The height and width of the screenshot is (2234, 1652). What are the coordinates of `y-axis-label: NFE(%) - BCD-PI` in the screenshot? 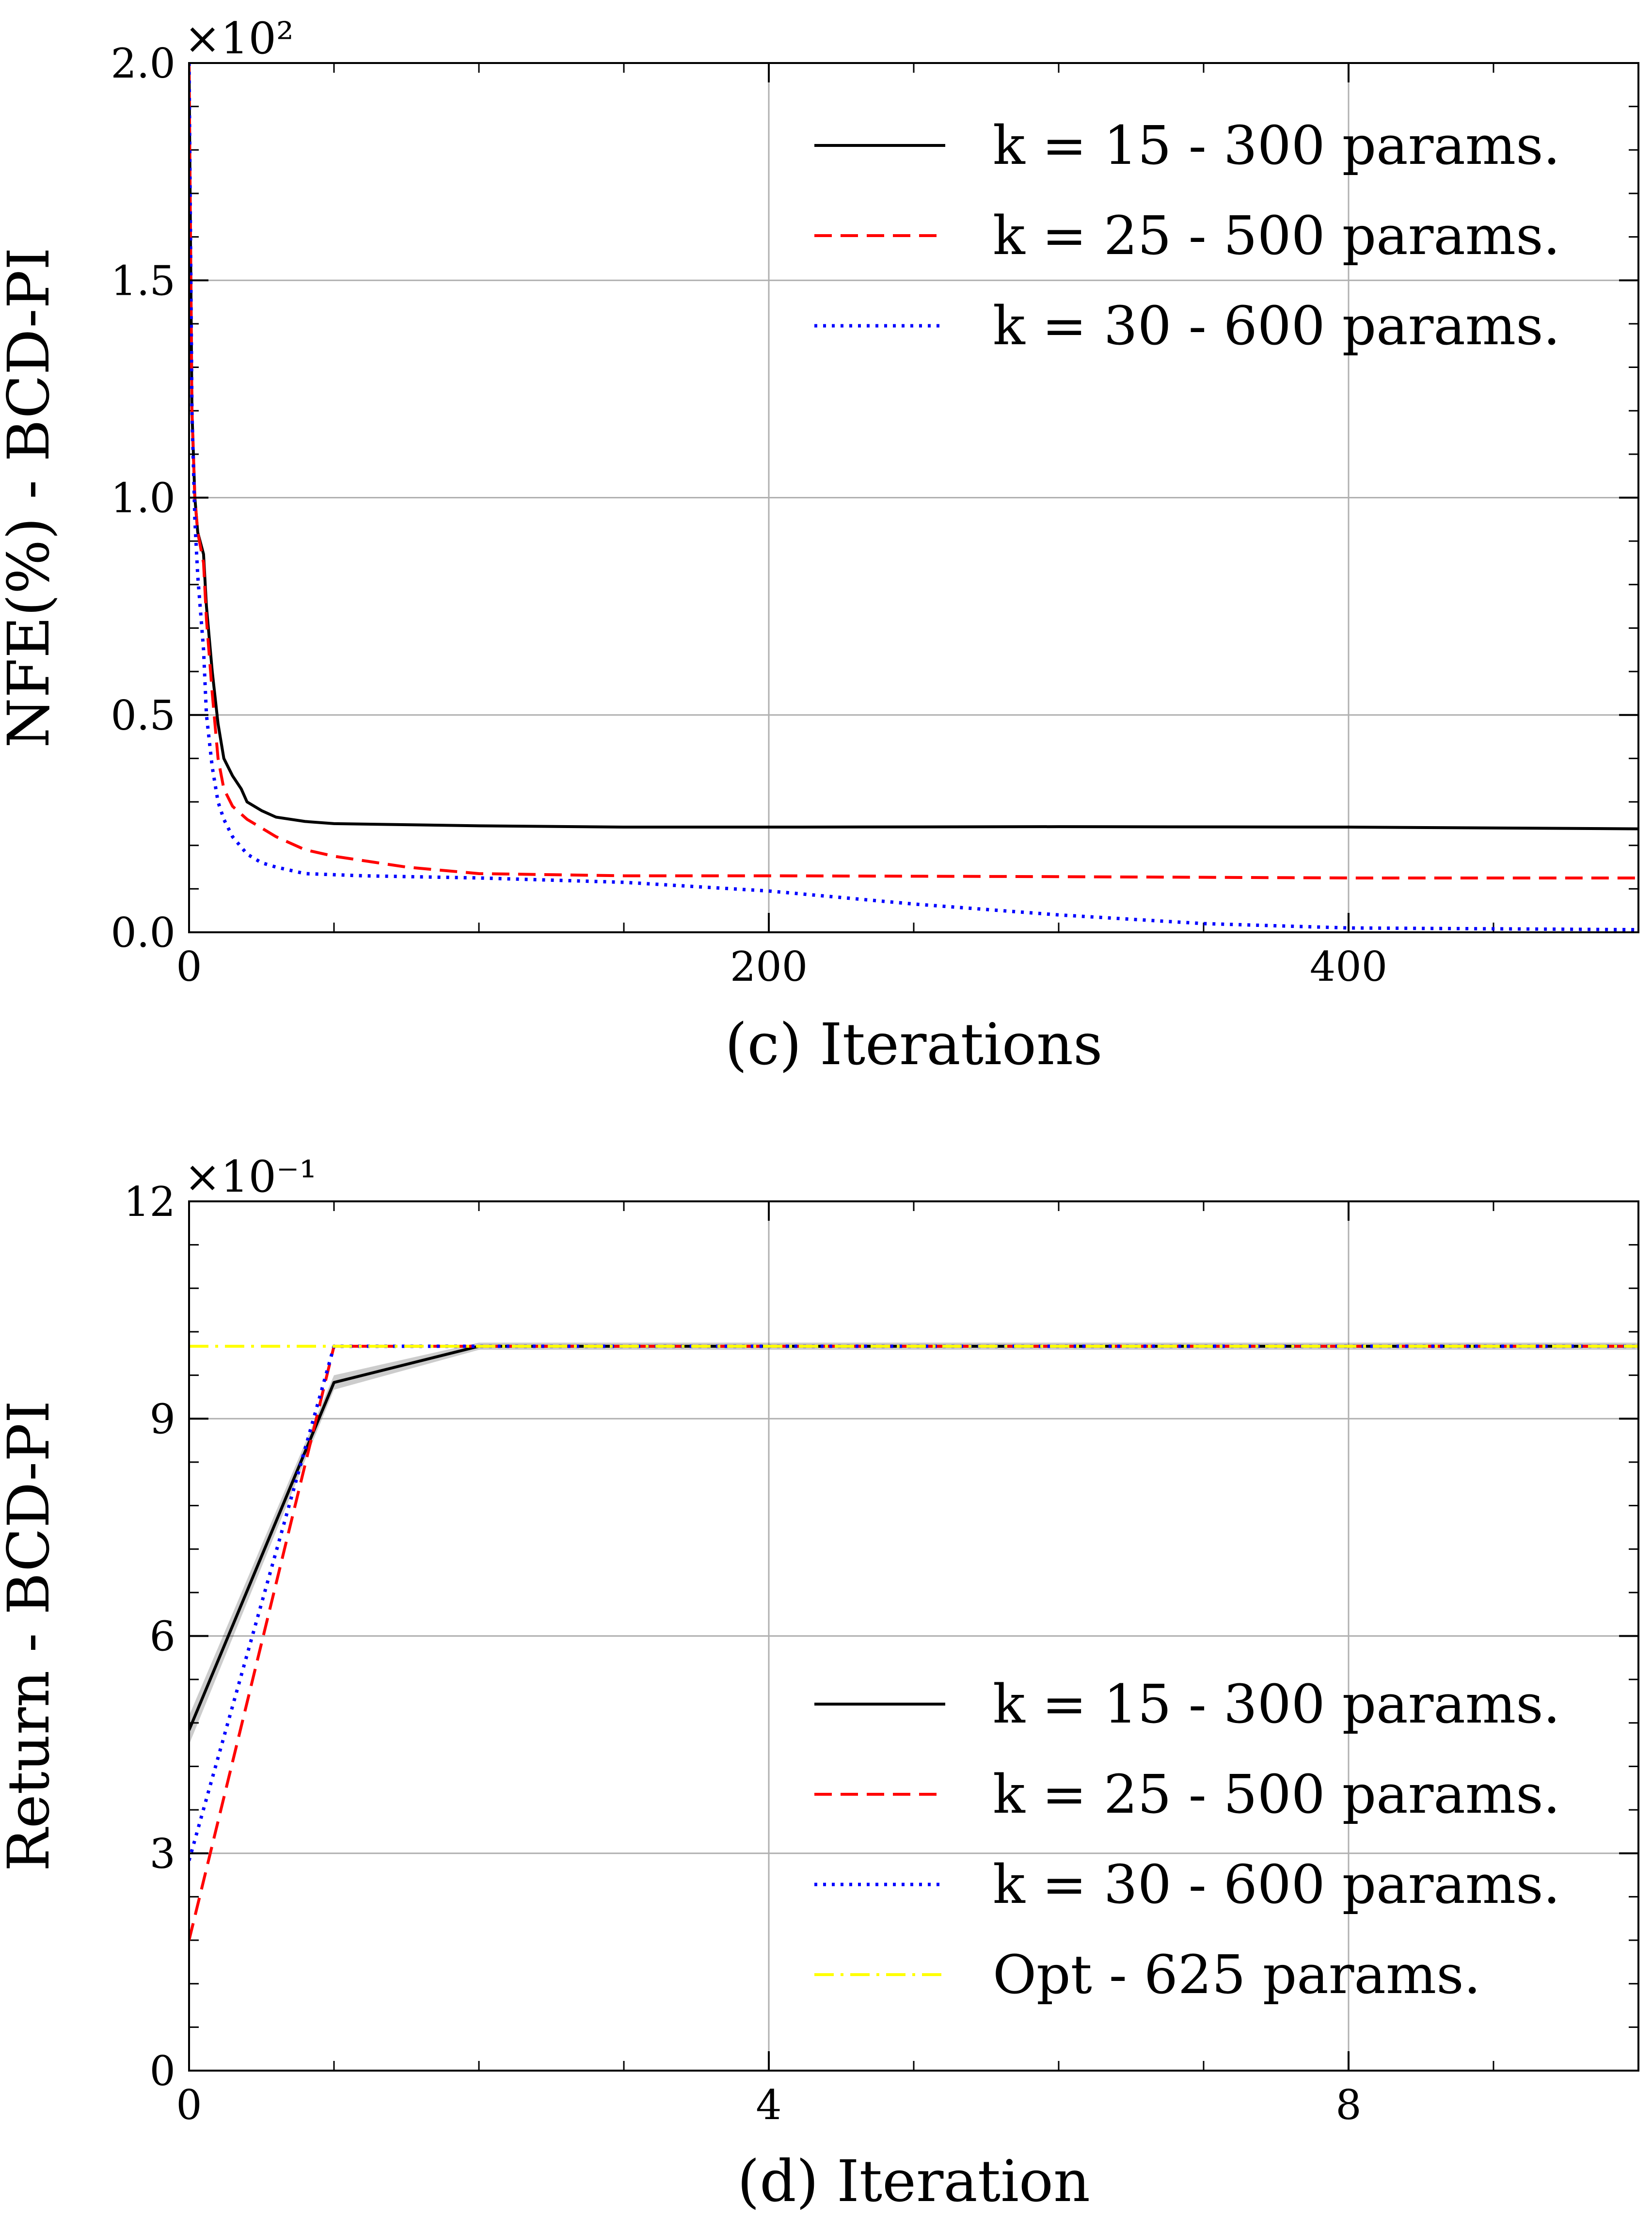 It's located at (31, 497).